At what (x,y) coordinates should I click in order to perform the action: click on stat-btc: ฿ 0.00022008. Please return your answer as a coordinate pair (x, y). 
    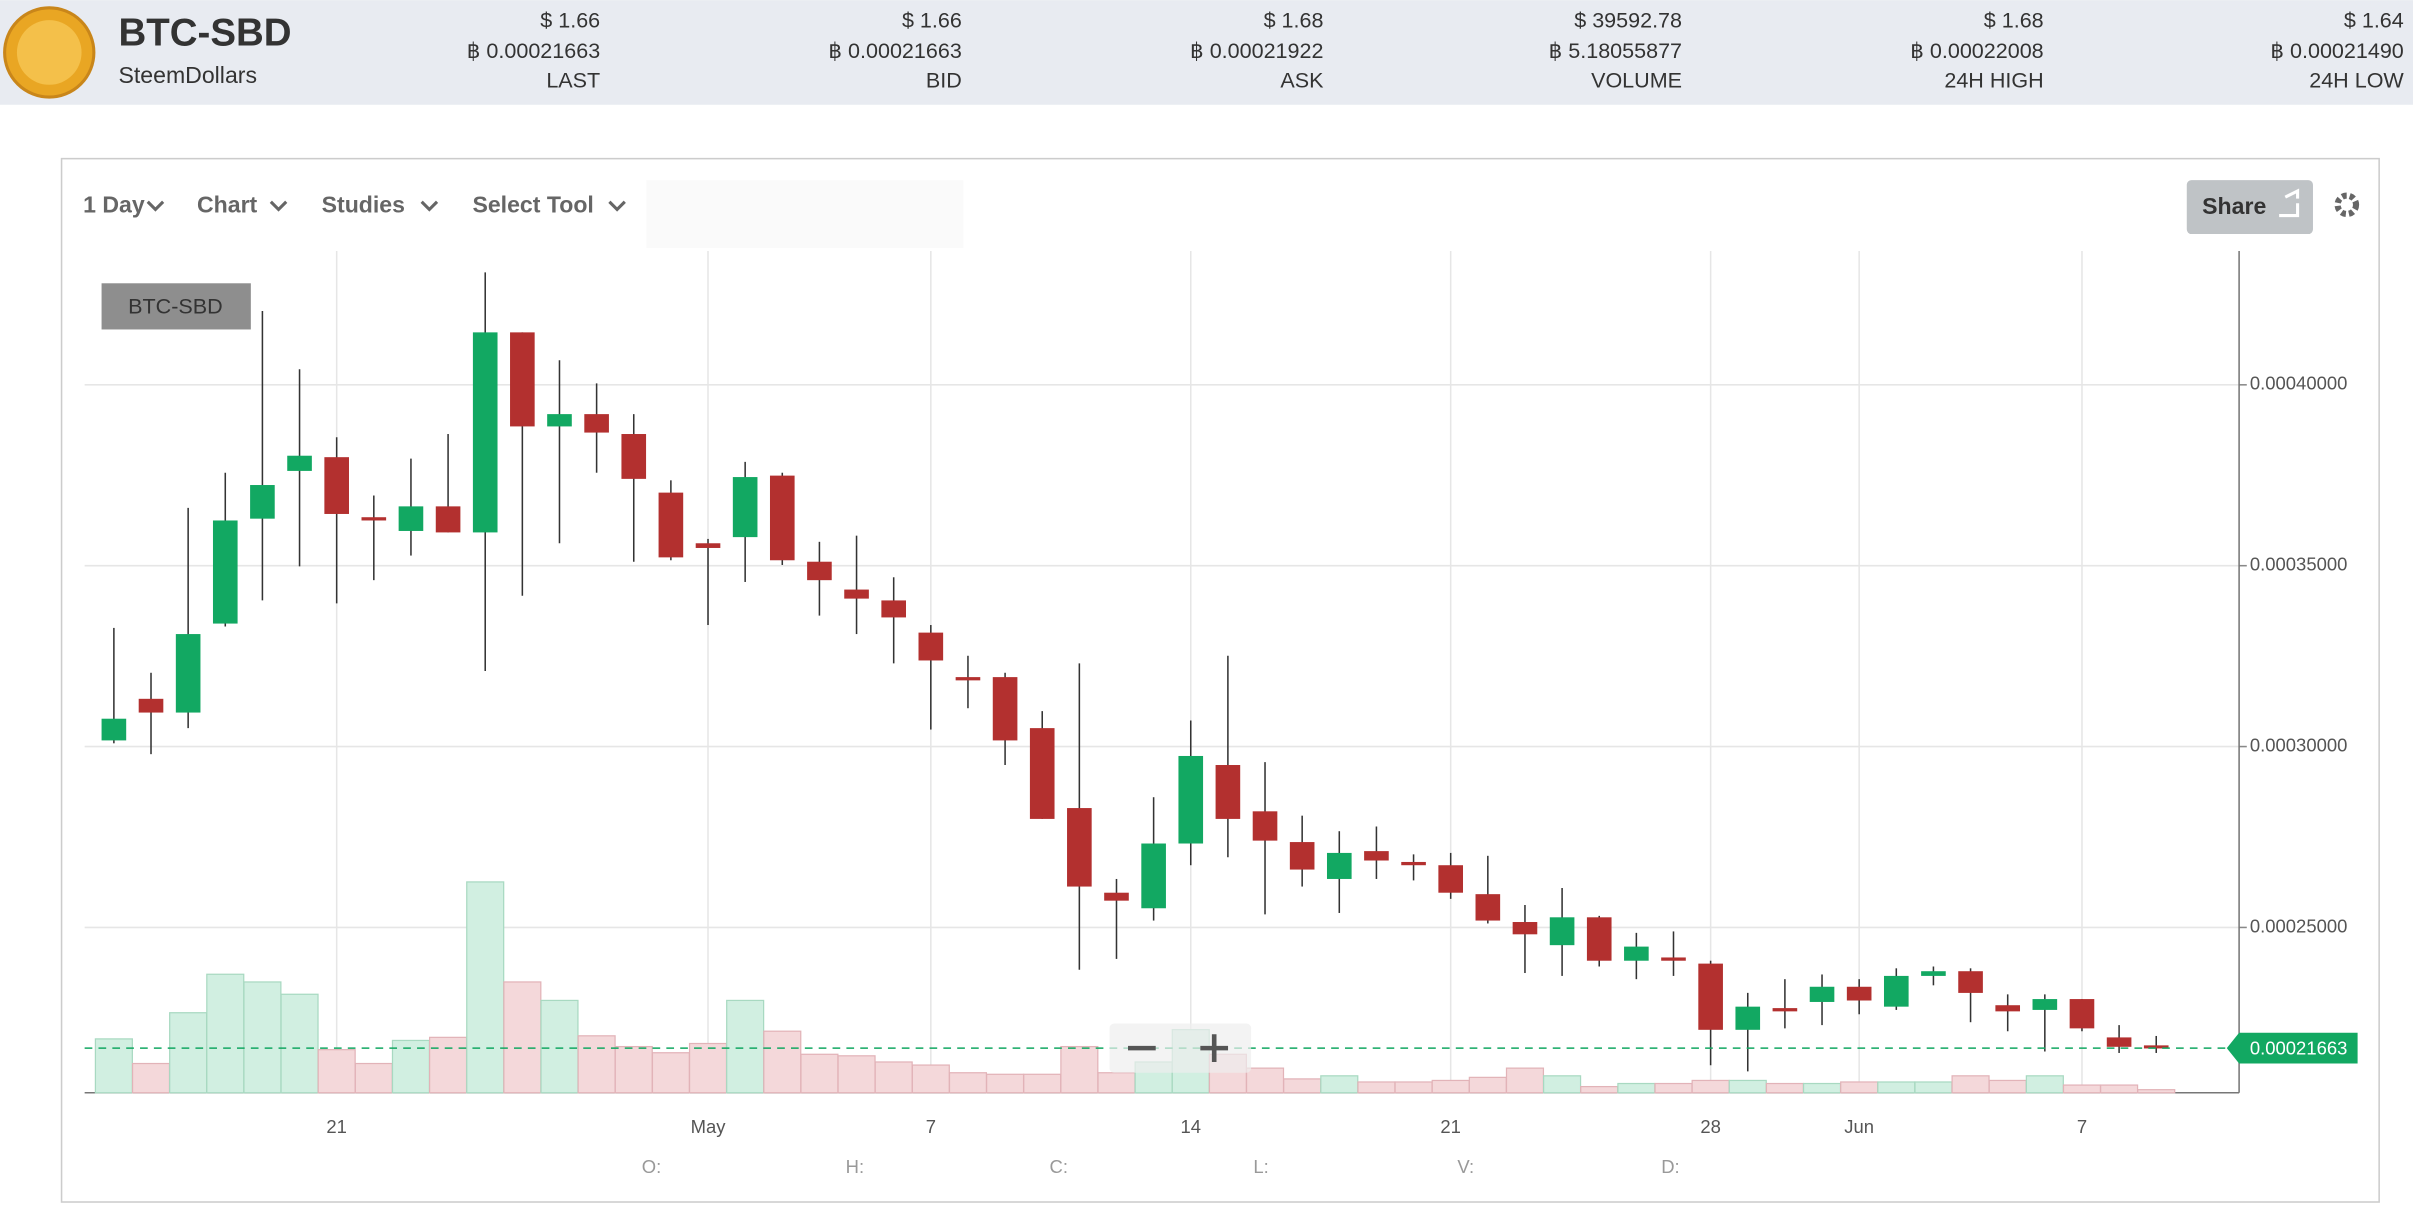
    Looking at the image, I should click on (1976, 51).